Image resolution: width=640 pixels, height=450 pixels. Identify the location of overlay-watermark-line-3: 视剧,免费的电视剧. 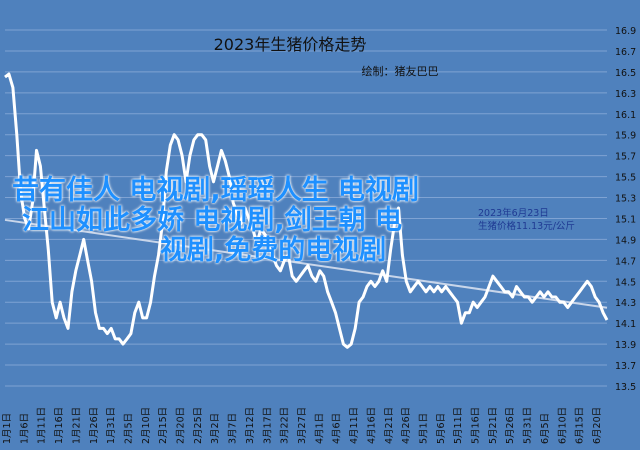
(273, 250).